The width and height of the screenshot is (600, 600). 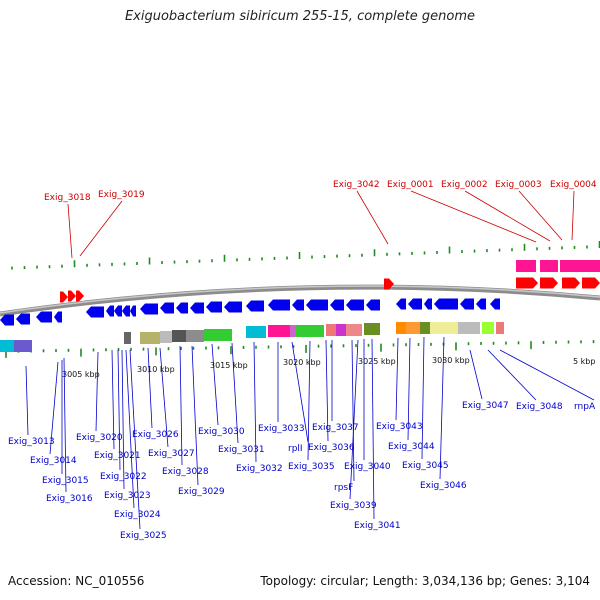 I want to click on reverse-gene-label: Exig_3020, so click(x=99, y=438).